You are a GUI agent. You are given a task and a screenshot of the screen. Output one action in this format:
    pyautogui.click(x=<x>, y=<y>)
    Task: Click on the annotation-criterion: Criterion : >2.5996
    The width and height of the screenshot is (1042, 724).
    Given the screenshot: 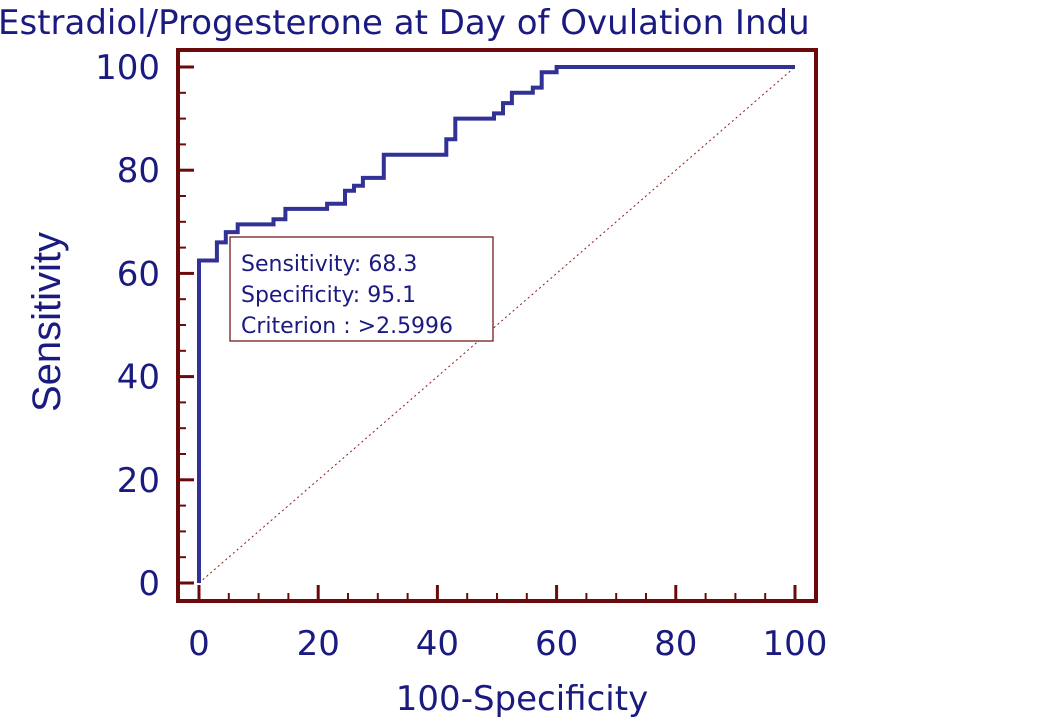 What is the action you would take?
    pyautogui.click(x=347, y=326)
    